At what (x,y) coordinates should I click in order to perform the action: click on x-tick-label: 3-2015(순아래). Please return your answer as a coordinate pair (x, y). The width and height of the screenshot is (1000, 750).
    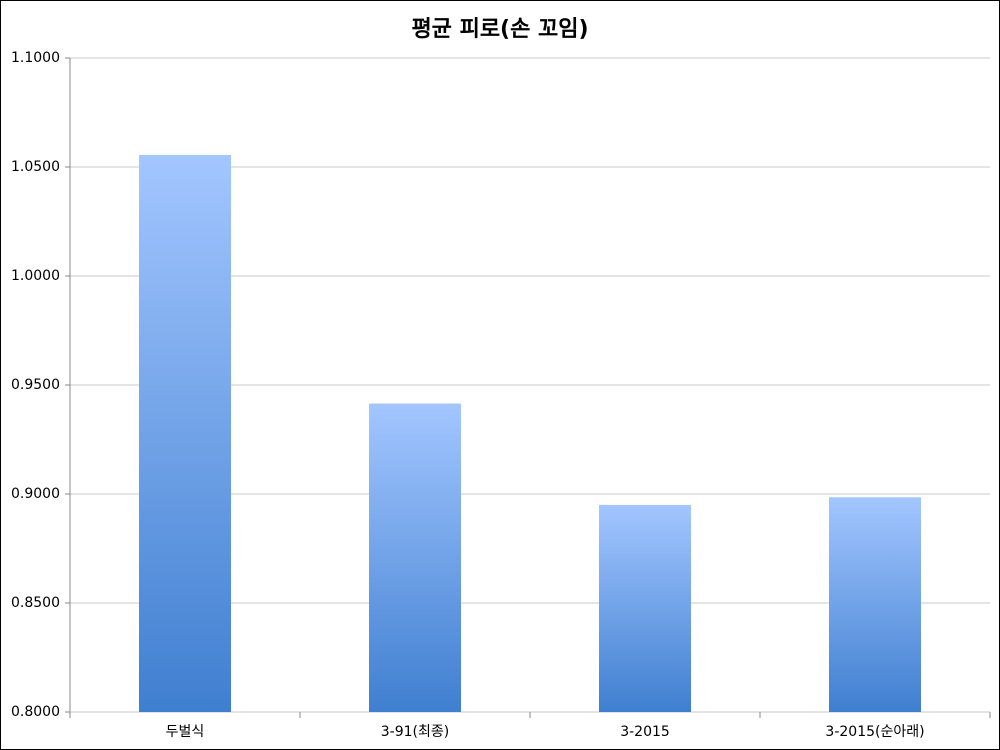
    Looking at the image, I should click on (874, 732).